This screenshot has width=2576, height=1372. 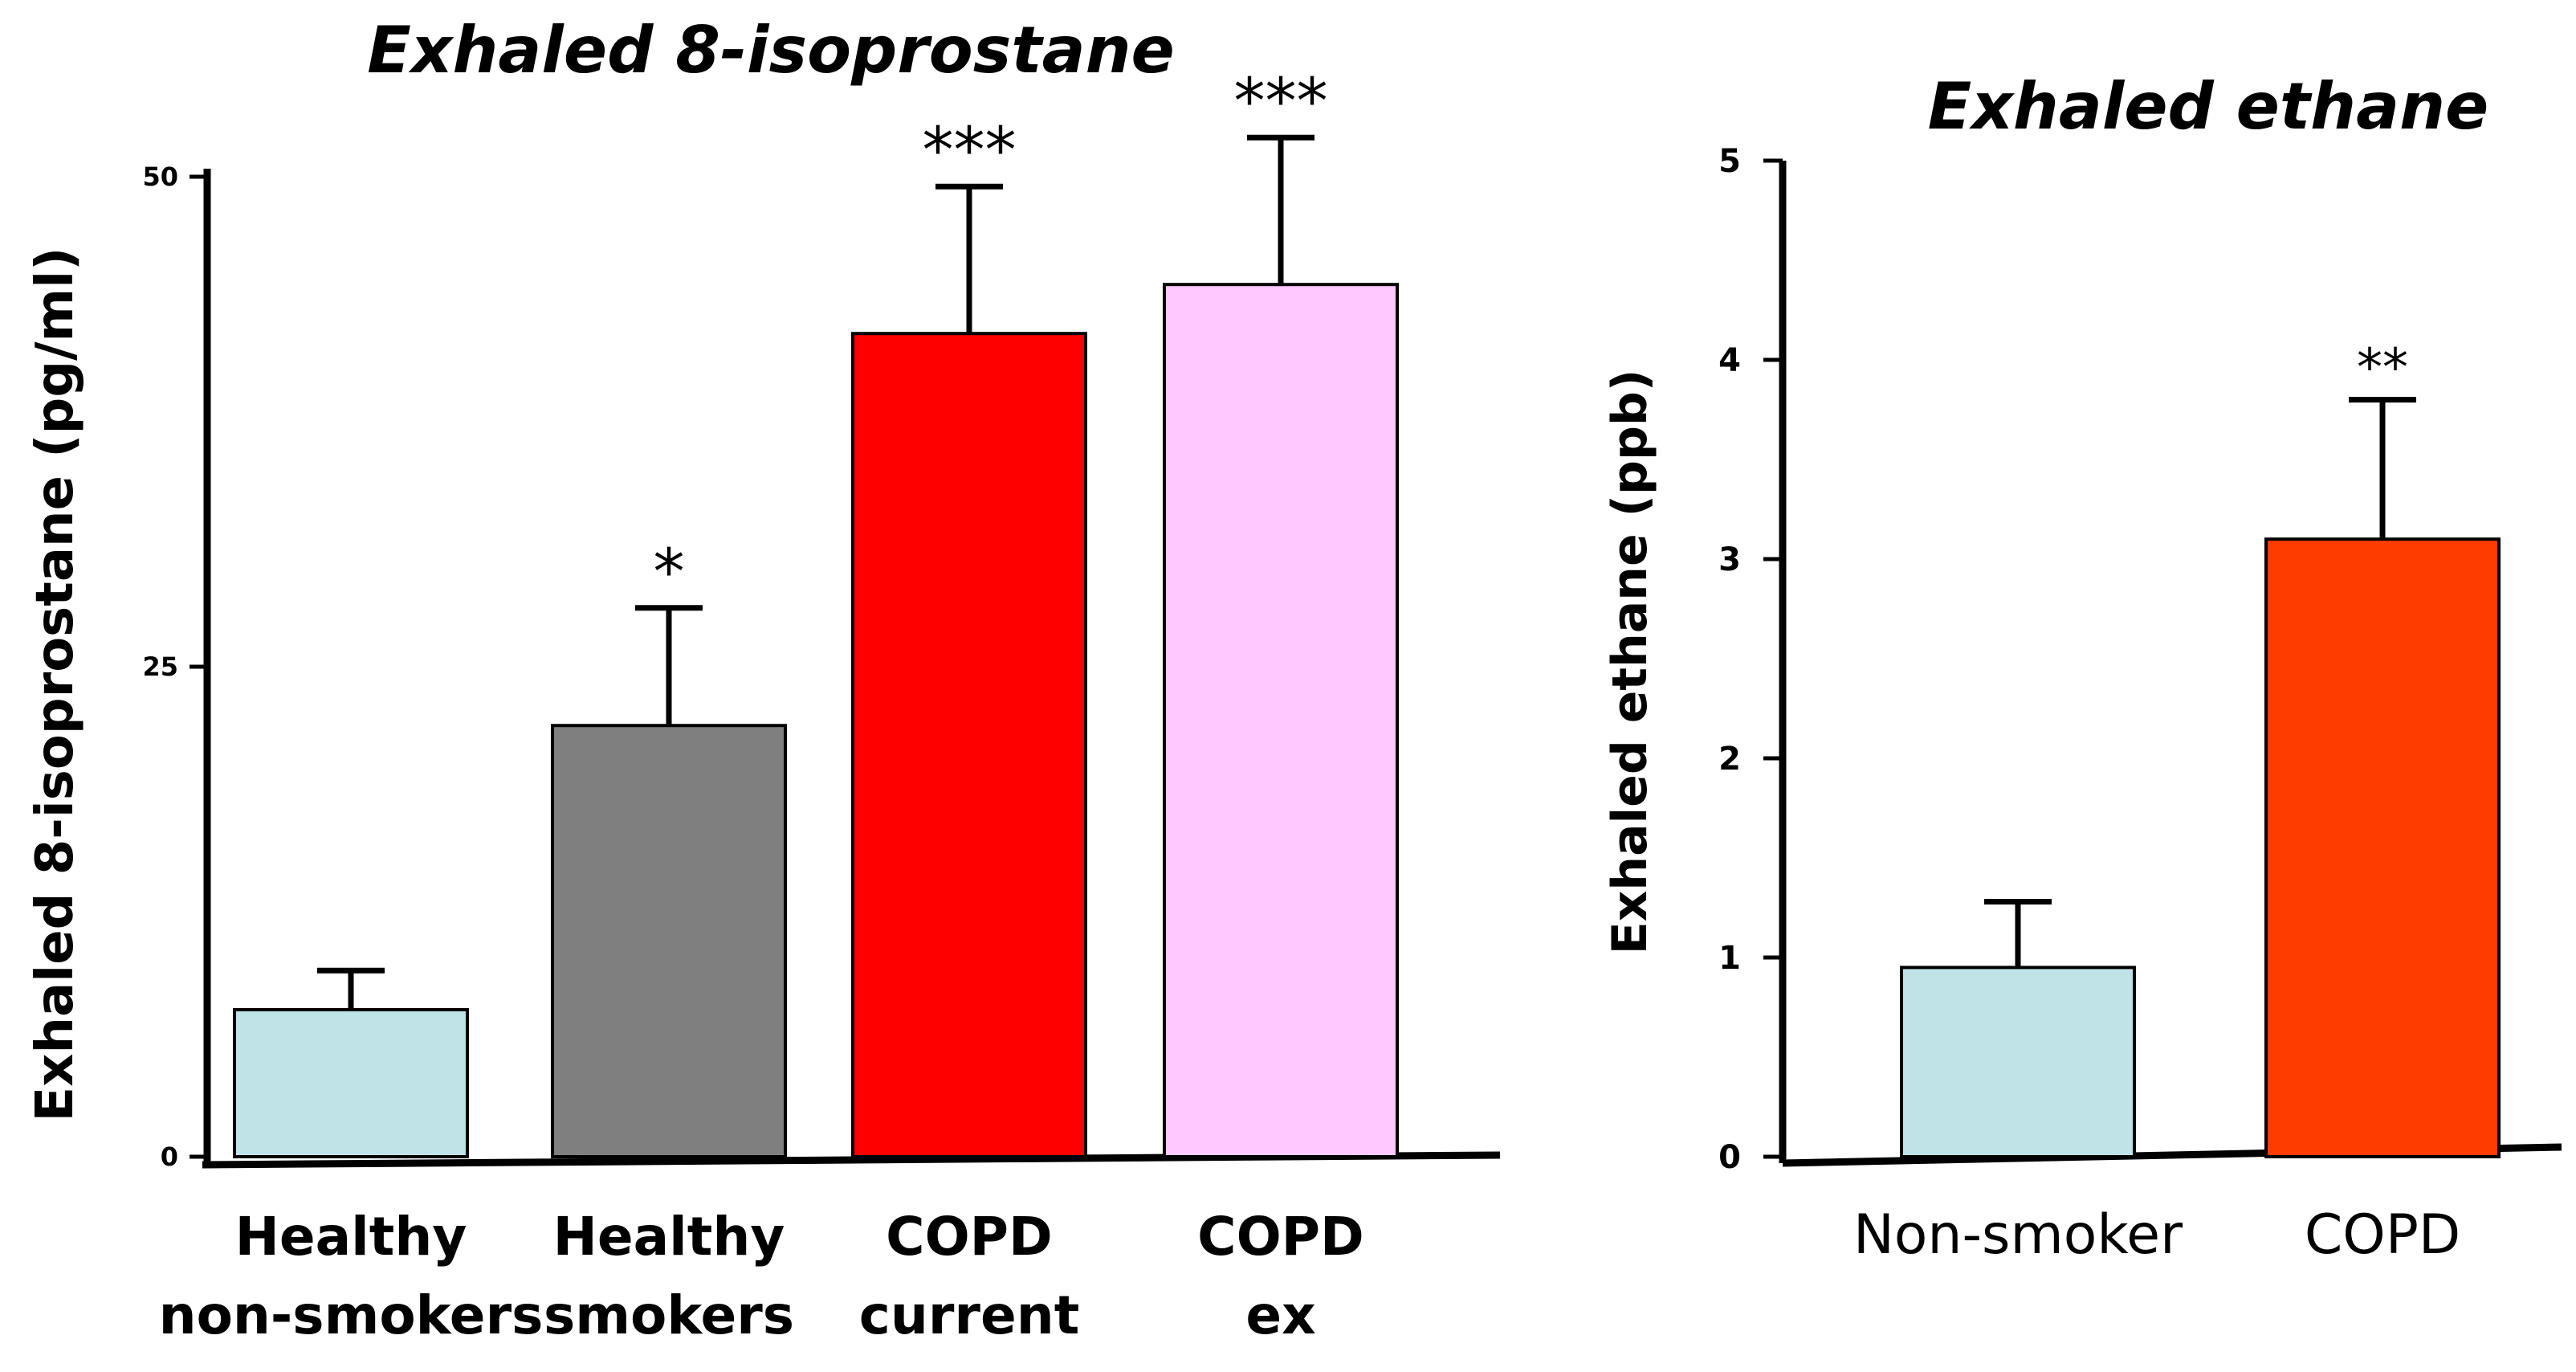 I want to click on isoprostane-y-tick-label-1: 25, so click(x=160, y=666).